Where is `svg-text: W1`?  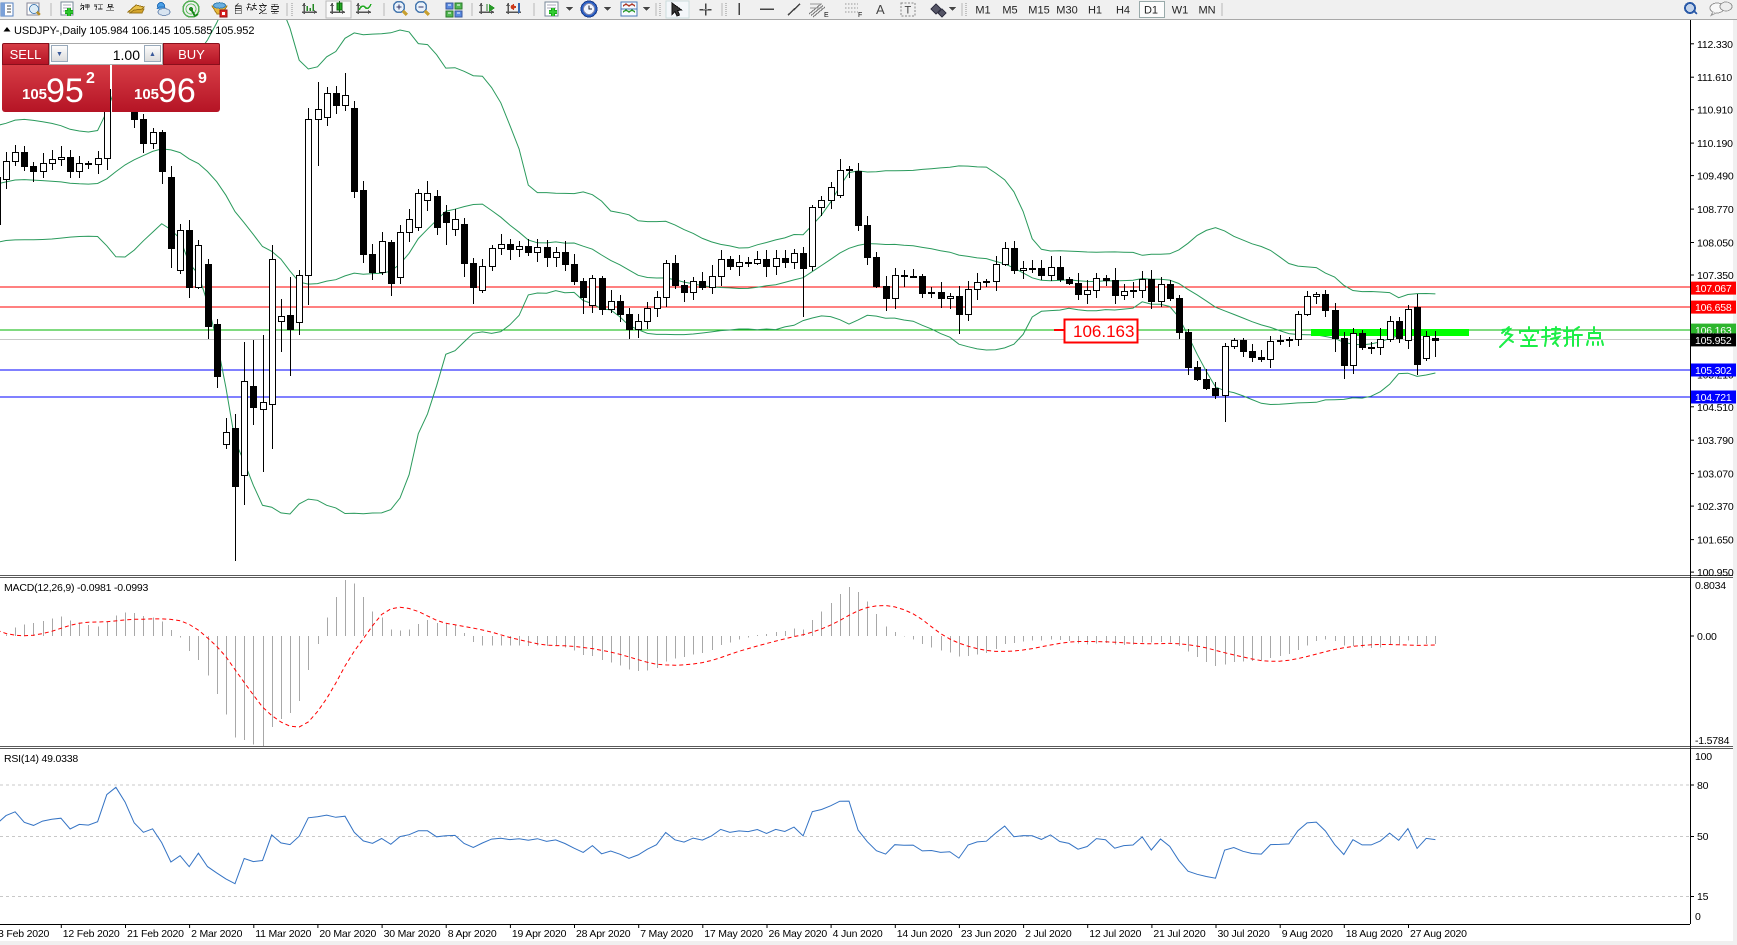 svg-text: W1 is located at coordinates (1180, 11).